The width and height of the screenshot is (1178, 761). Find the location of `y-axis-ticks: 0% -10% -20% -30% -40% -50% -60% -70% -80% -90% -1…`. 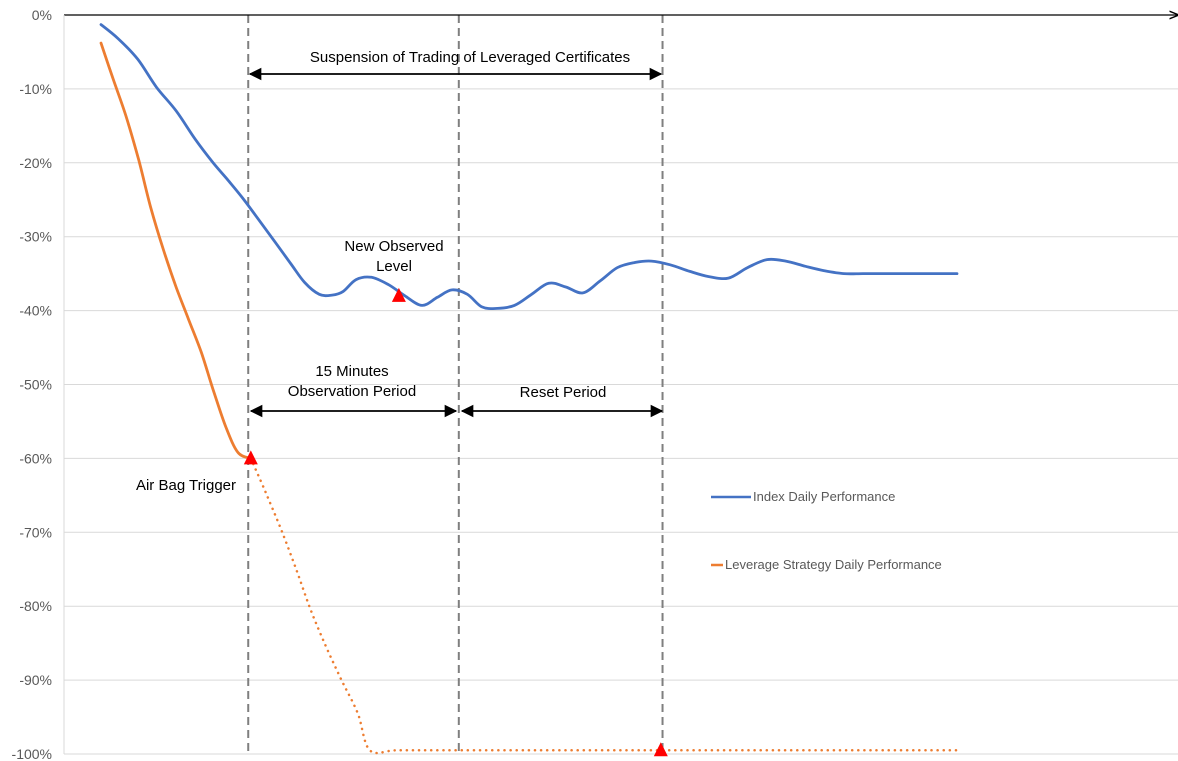

y-axis-ticks: 0% -10% -20% -30% -40% -50% -60% -70% -80% -90% -1… is located at coordinates (32, 384).